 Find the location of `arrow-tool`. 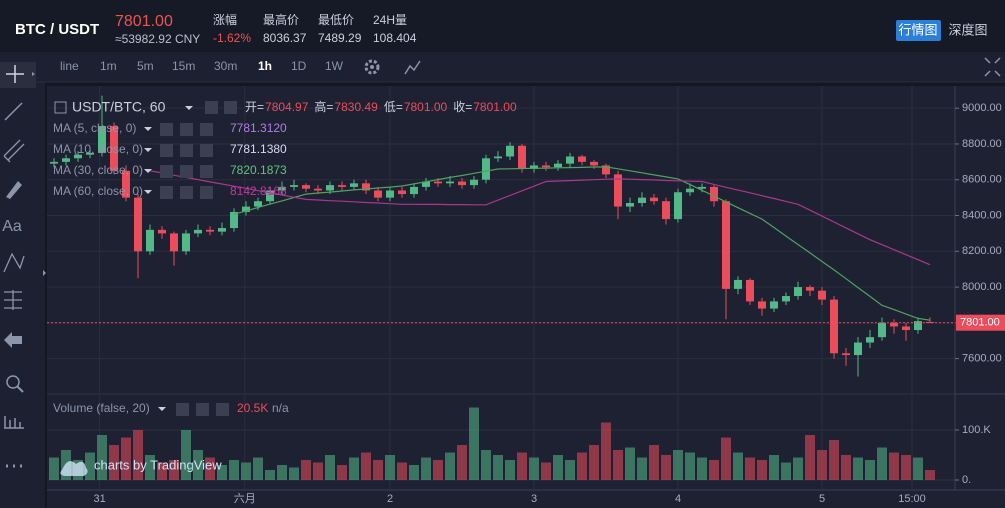

arrow-tool is located at coordinates (13, 340).